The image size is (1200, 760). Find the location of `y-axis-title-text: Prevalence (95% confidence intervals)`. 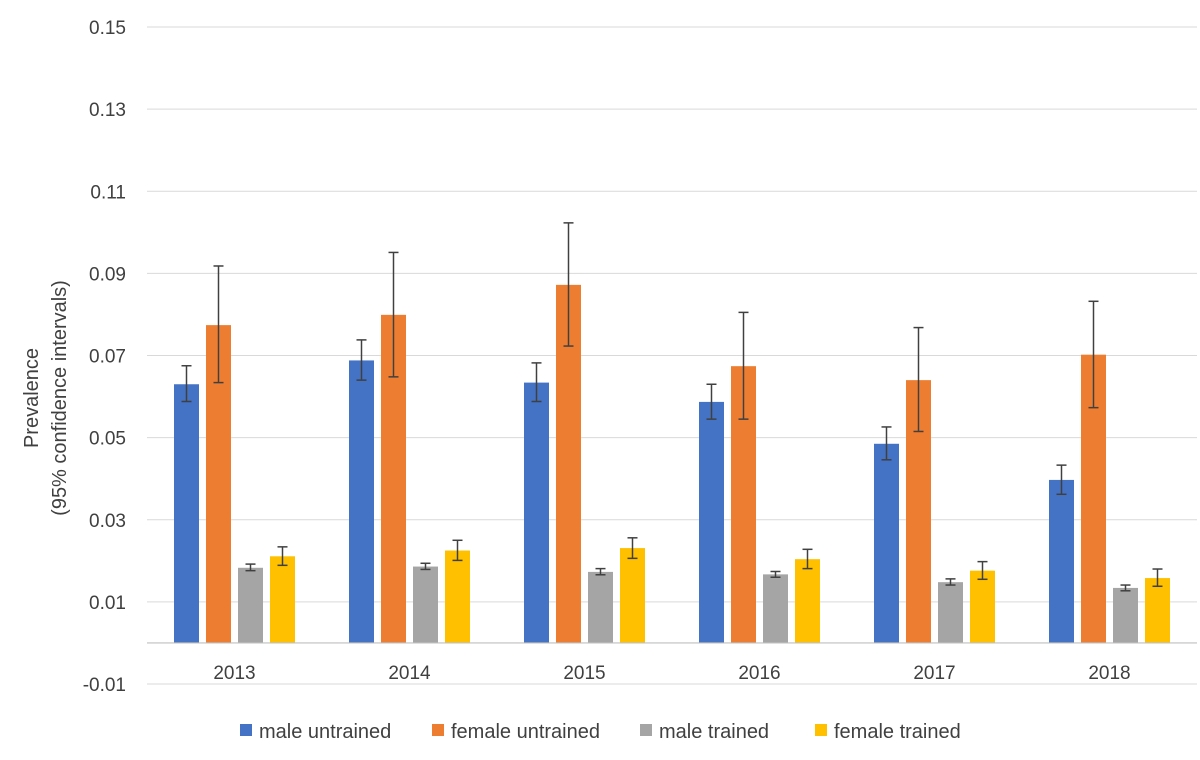

y-axis-title-text: Prevalence (95% confidence intervals) is located at coordinates (46, 398).